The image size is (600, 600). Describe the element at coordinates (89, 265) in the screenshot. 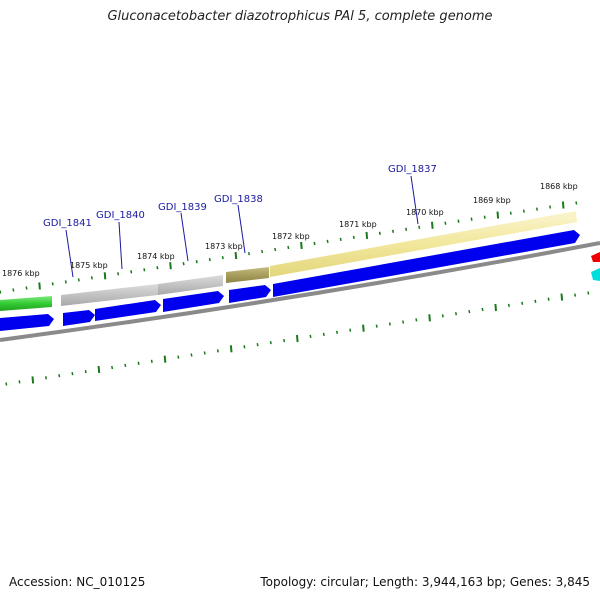

I see `ruler-label: 1875 kbp` at that location.